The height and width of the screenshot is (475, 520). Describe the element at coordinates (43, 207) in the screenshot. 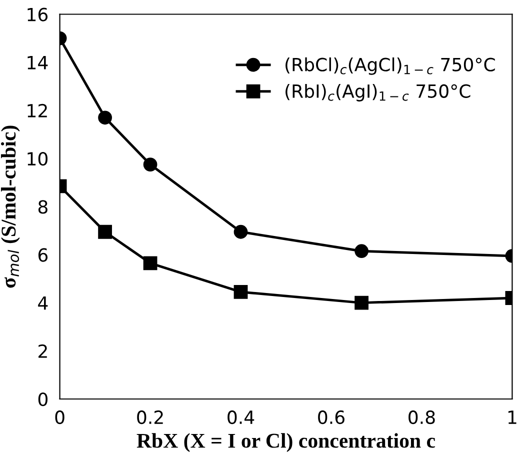

I see `y-tick-label: 8` at that location.